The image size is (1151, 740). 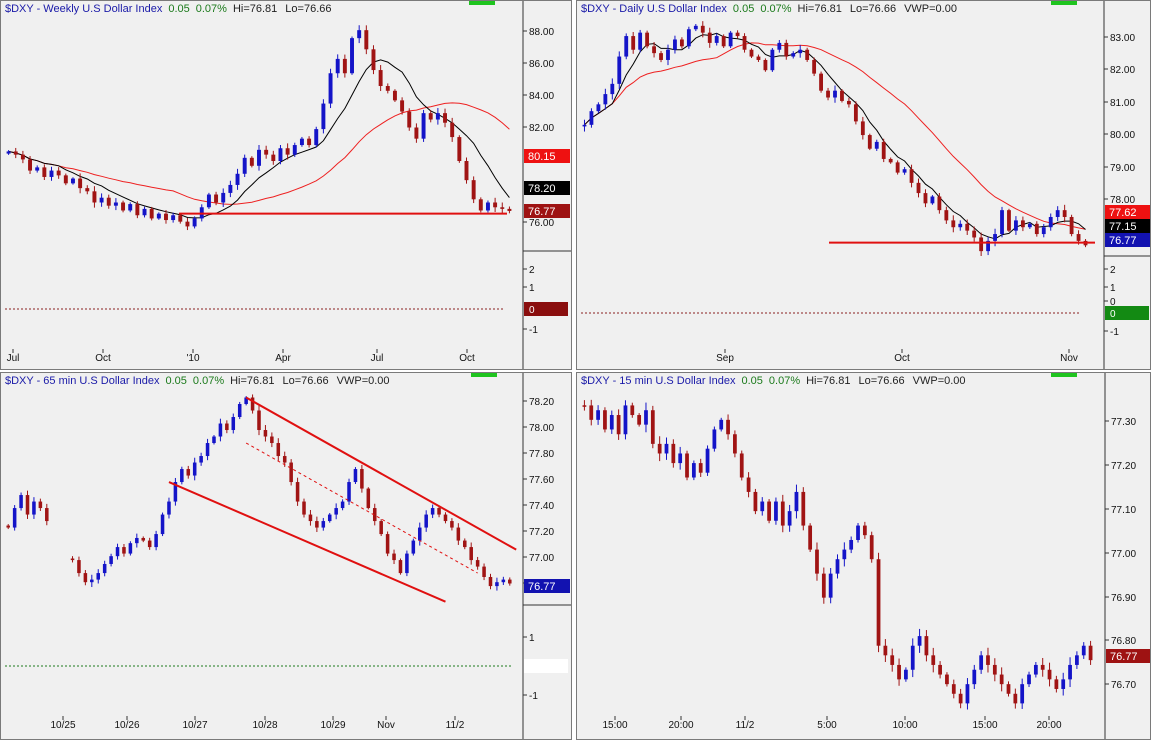 I want to click on change-value: 0.05, so click(x=752, y=381).